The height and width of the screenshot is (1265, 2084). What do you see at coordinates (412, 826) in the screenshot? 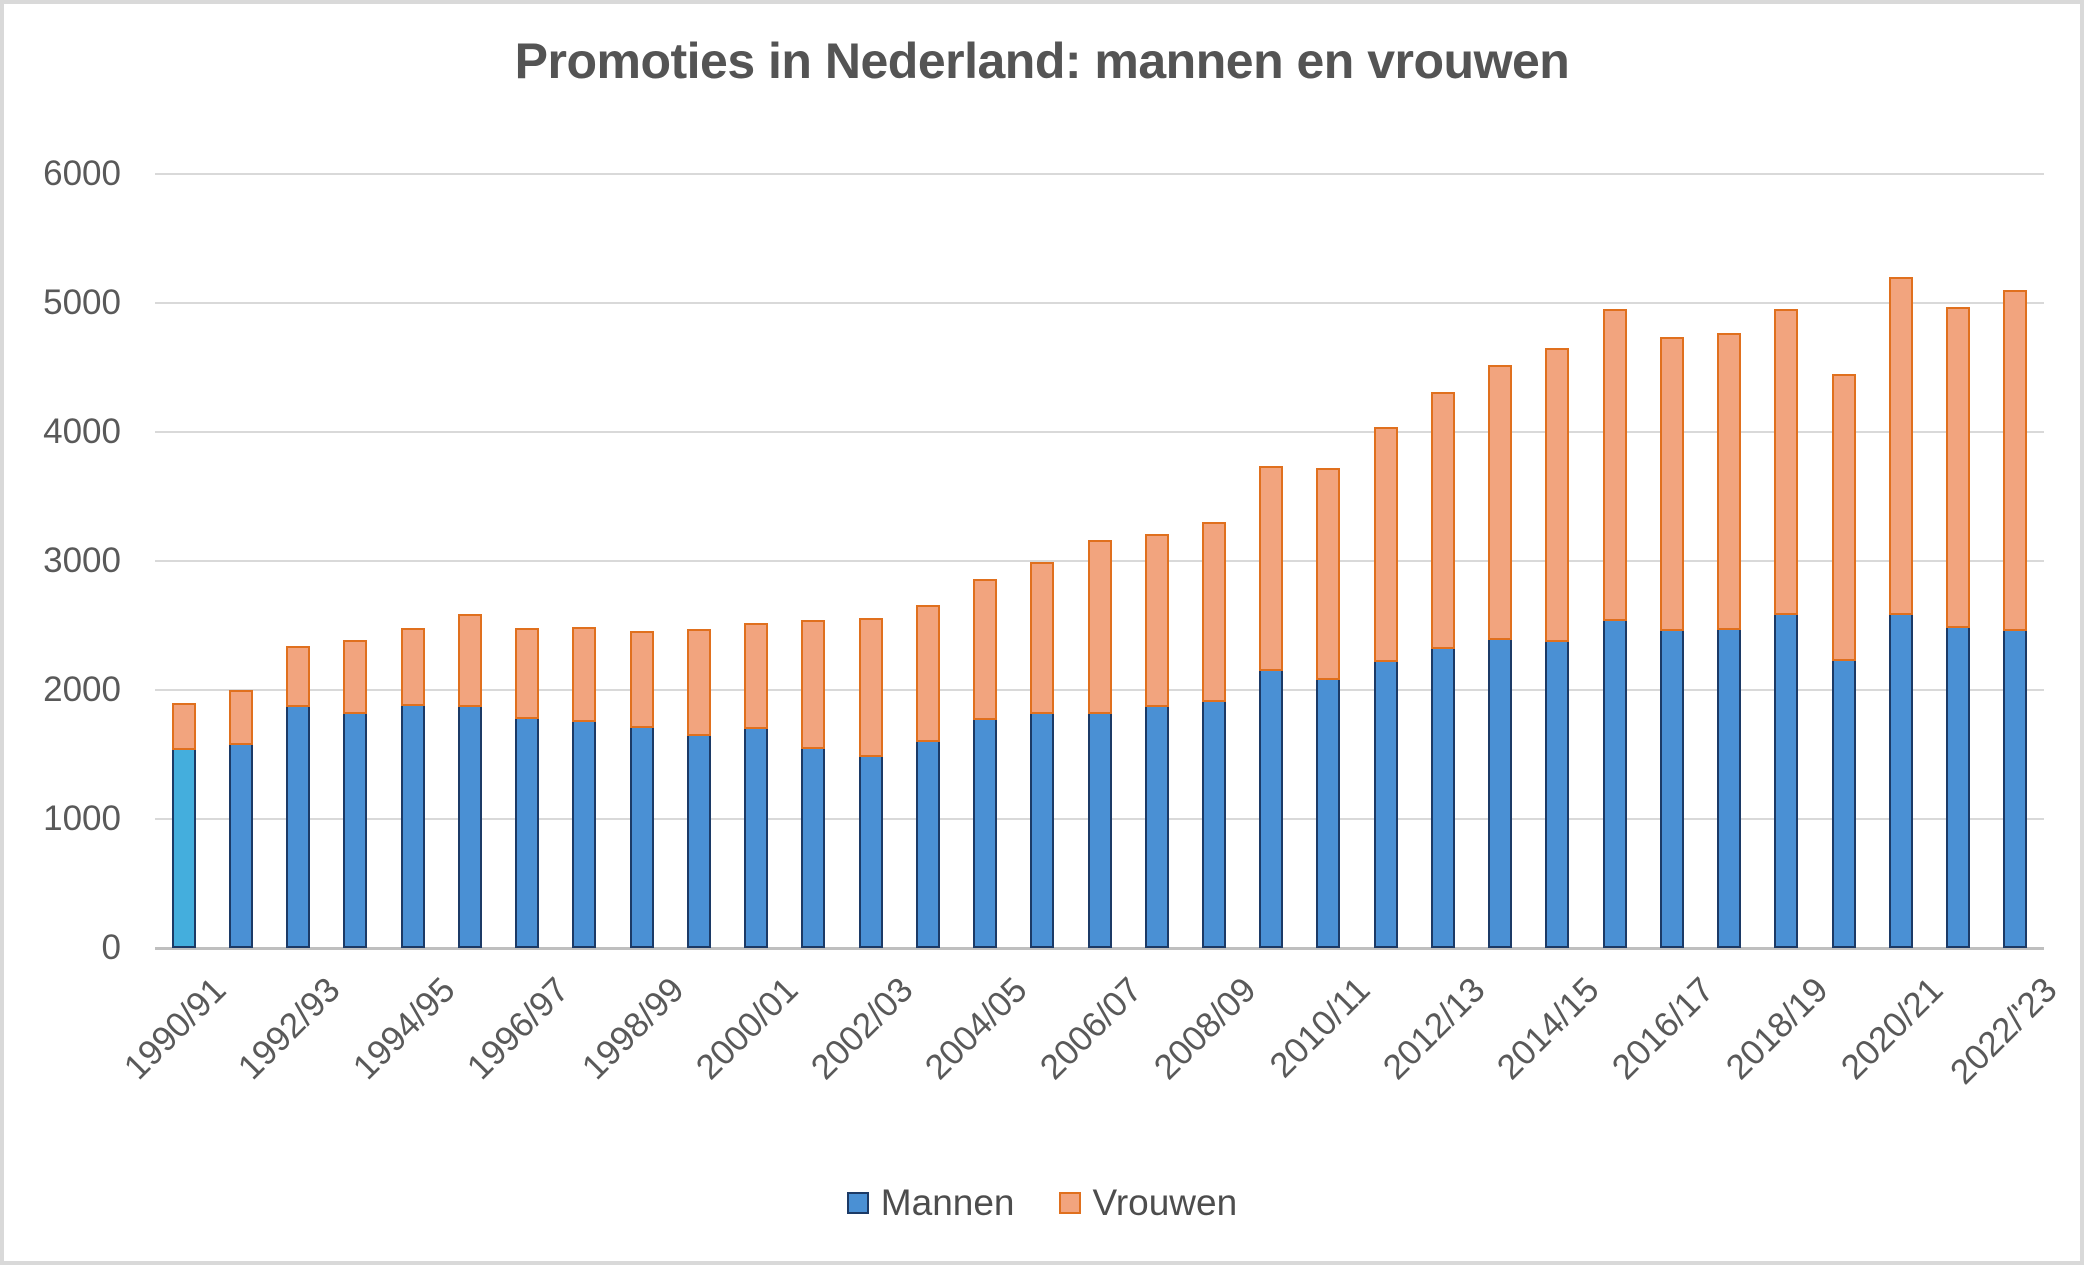
I see `bar-1994-95-mannen` at bounding box center [412, 826].